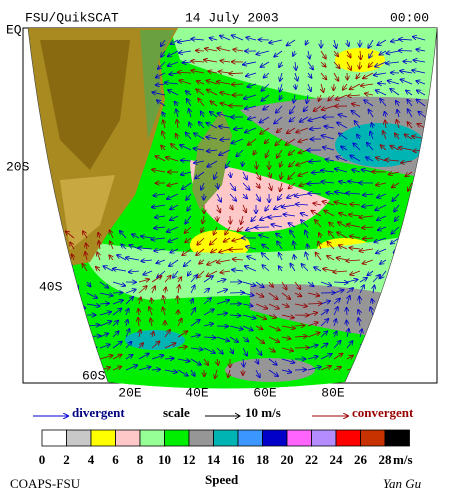 This screenshot has width=450, height=500. I want to click on colorbar: 0 2 4 6 8 10 12 14 16 18 20 22 24 26 28 m/s, so click(226, 448).